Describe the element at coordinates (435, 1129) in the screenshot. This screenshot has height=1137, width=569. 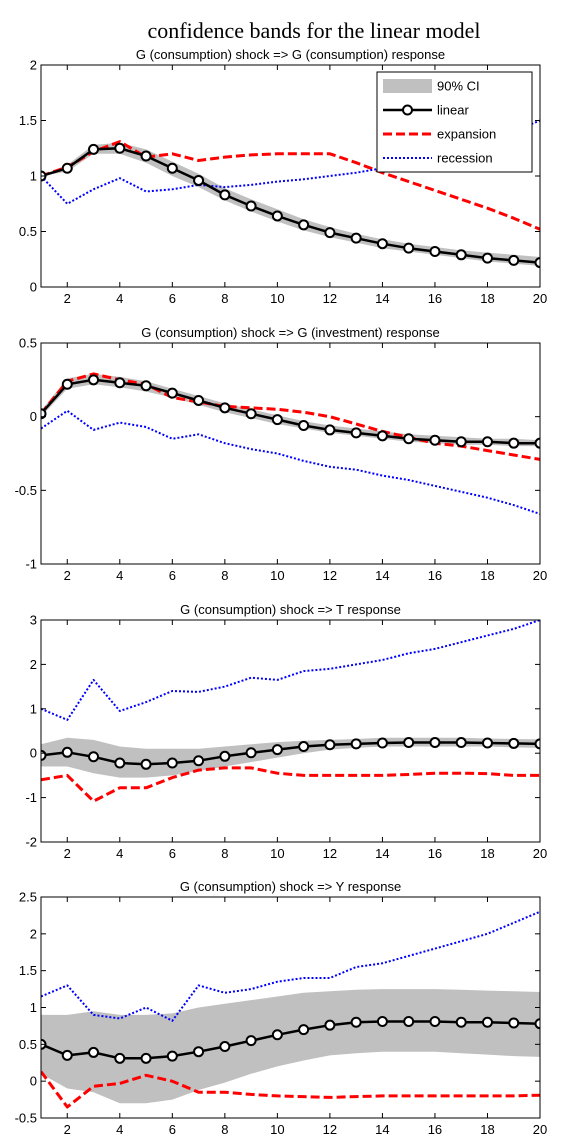
I see `x-tick-label: 16` at that location.